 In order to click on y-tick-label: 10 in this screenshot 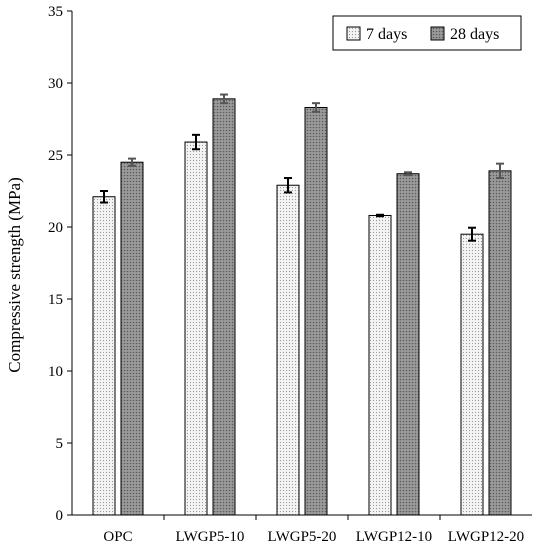, I will do `click(55, 372)`.